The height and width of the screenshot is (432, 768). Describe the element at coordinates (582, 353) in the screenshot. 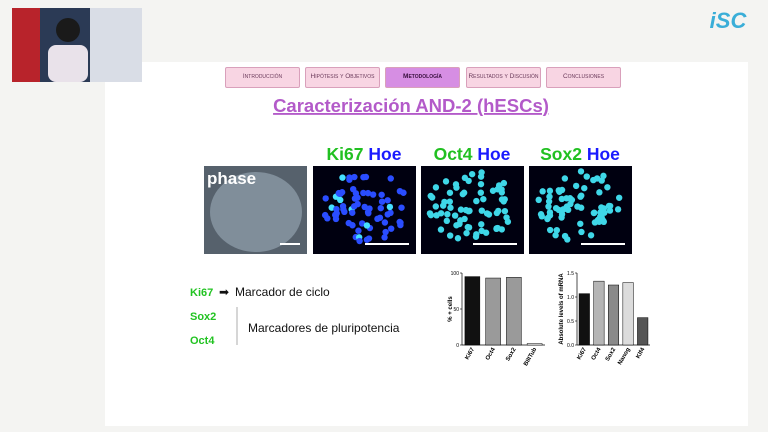

I see `x-tick-label: Ki67` at that location.